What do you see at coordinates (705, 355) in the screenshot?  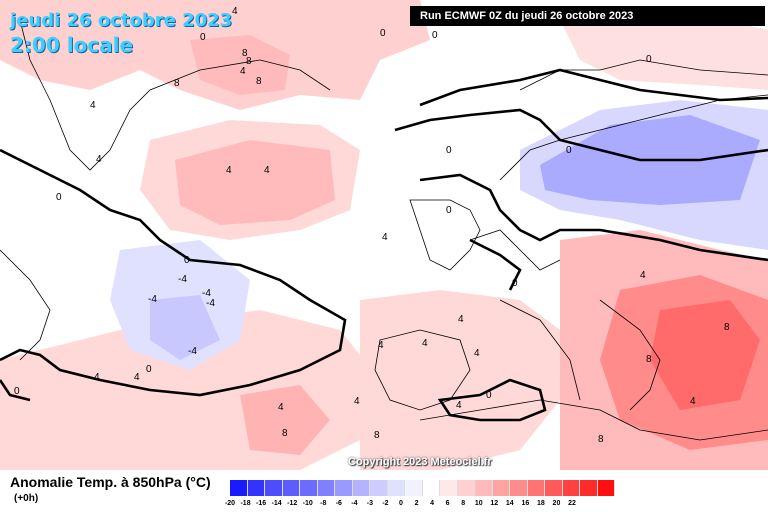 I see `warm-anomaly-east-hot` at bounding box center [705, 355].